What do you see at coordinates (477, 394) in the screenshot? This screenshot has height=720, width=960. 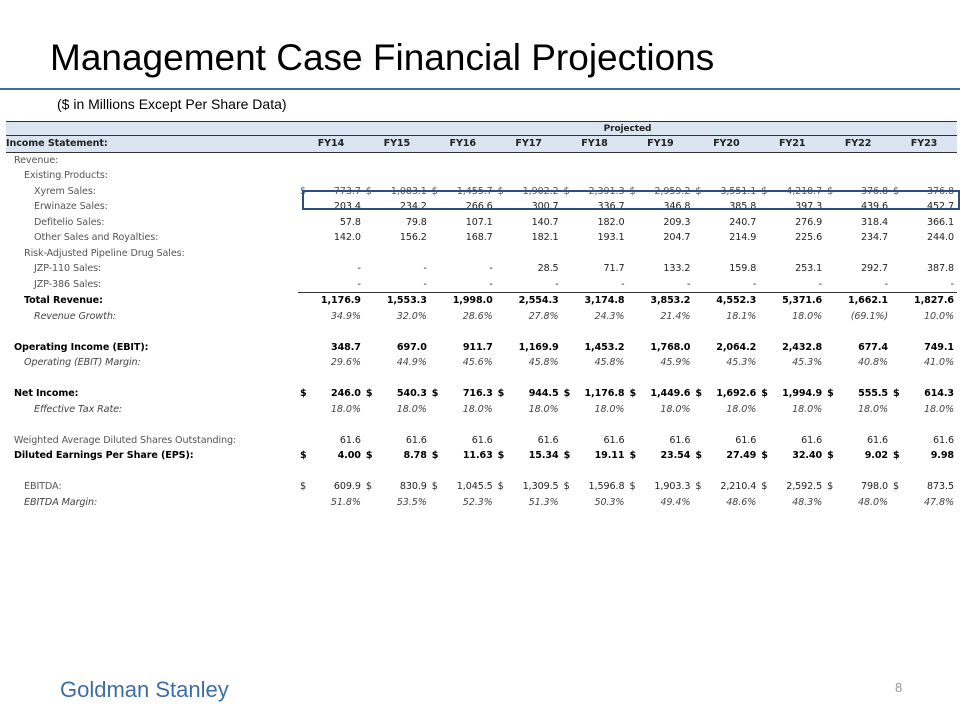 I see `cell-value: 716.3` at bounding box center [477, 394].